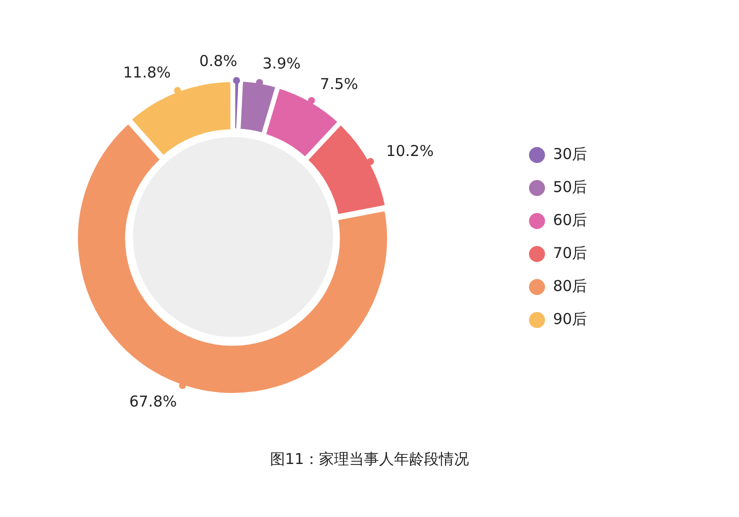 Image resolution: width=739 pixels, height=517 pixels. What do you see at coordinates (570, 253) in the screenshot?
I see `legend-label: 70后` at bounding box center [570, 253].